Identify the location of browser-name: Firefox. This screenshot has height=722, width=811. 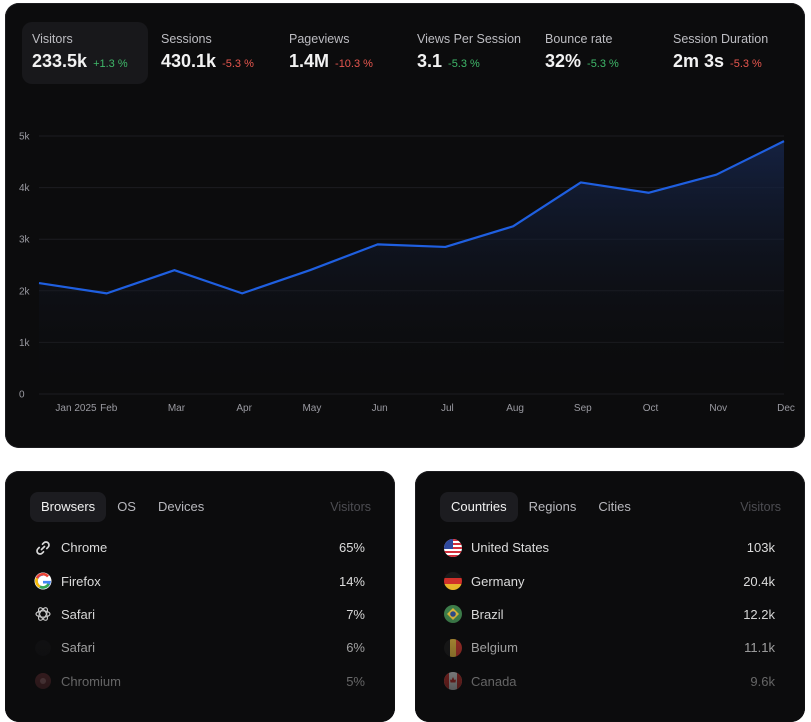
(81, 581).